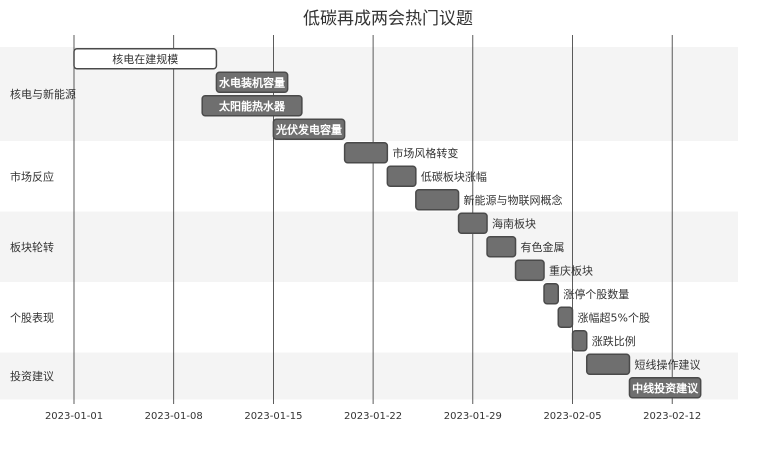 Image resolution: width=784 pixels, height=460 pixels. I want to click on task-label: 太阳能热水器, so click(252, 106).